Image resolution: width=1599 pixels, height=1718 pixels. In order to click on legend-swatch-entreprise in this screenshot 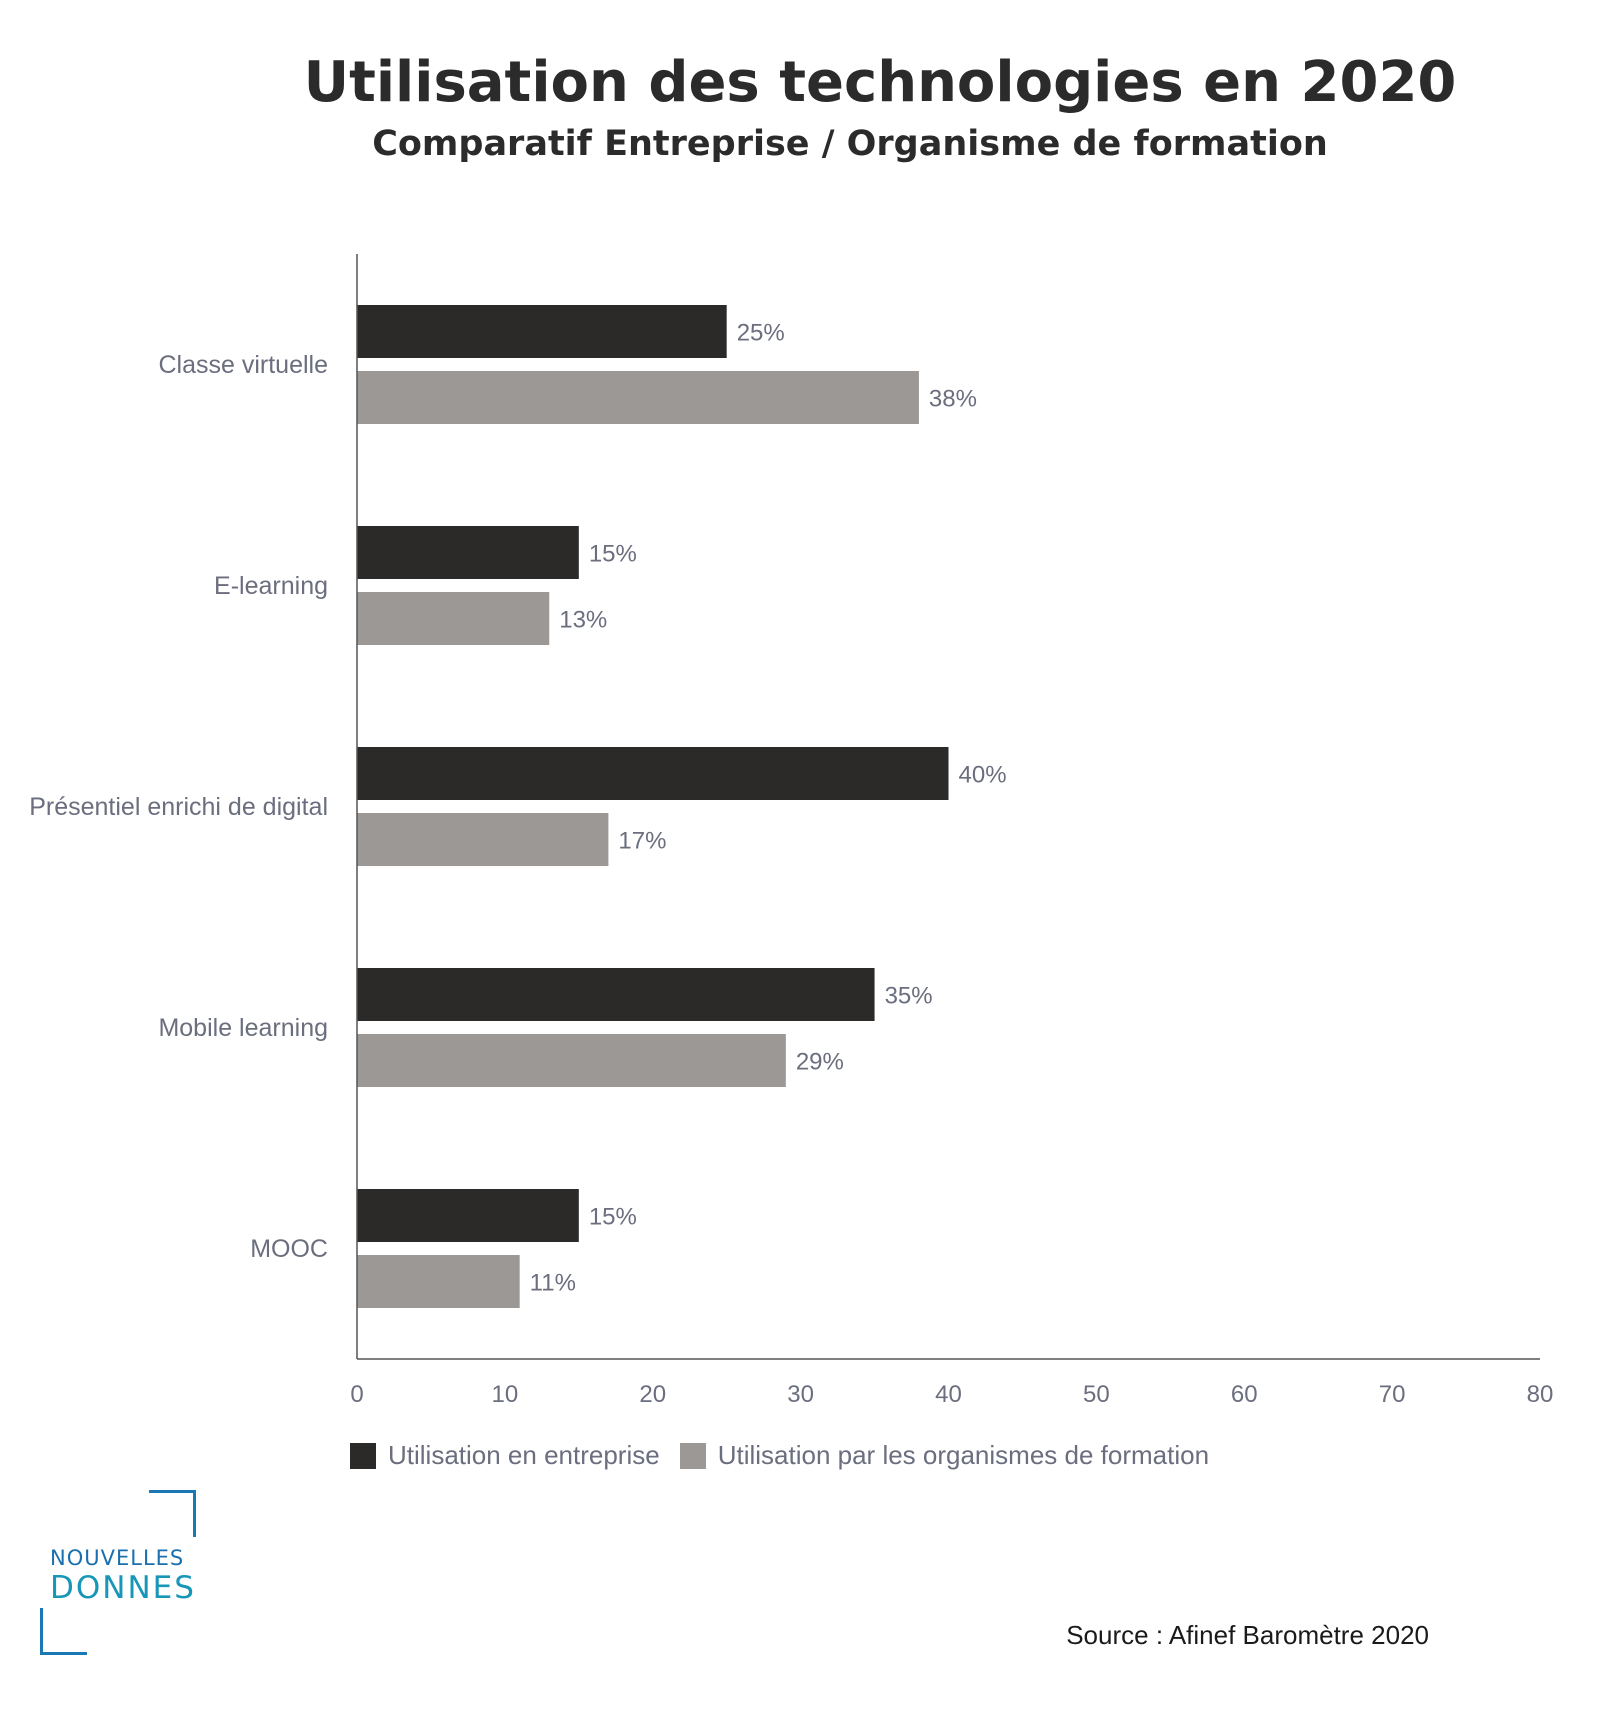, I will do `click(363, 1455)`.